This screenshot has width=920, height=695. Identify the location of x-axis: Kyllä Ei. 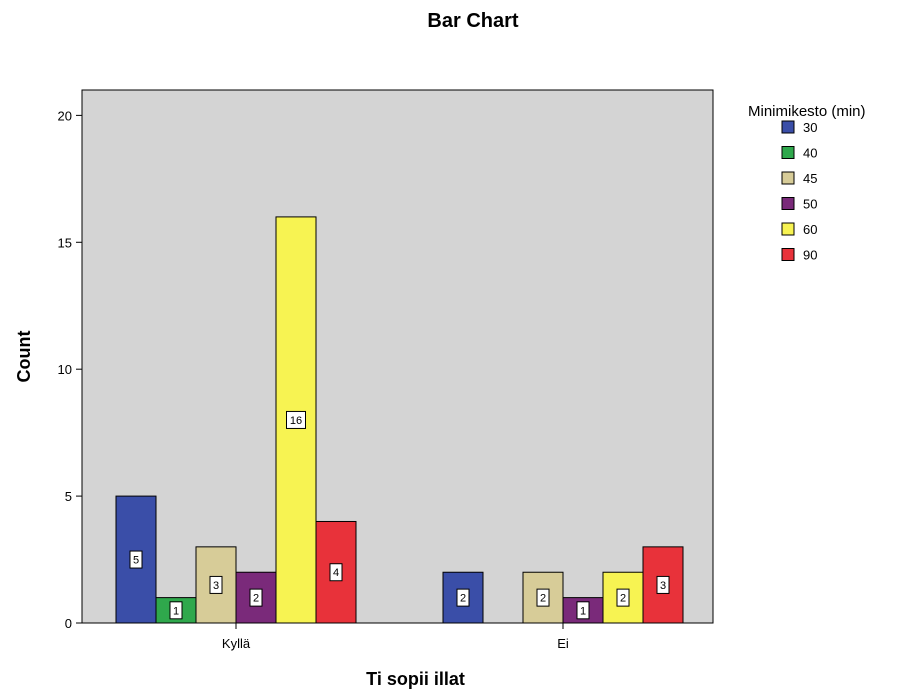
(395, 637).